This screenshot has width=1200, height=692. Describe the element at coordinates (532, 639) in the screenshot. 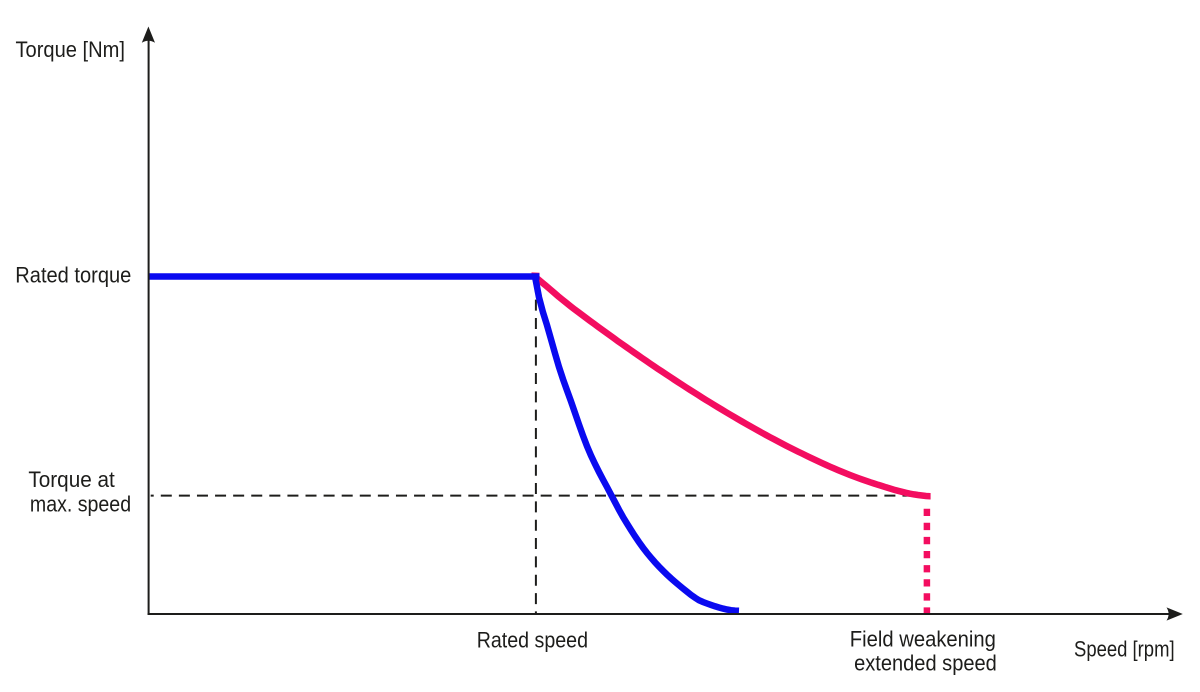

I see `svg-text: Rated speed` at that location.